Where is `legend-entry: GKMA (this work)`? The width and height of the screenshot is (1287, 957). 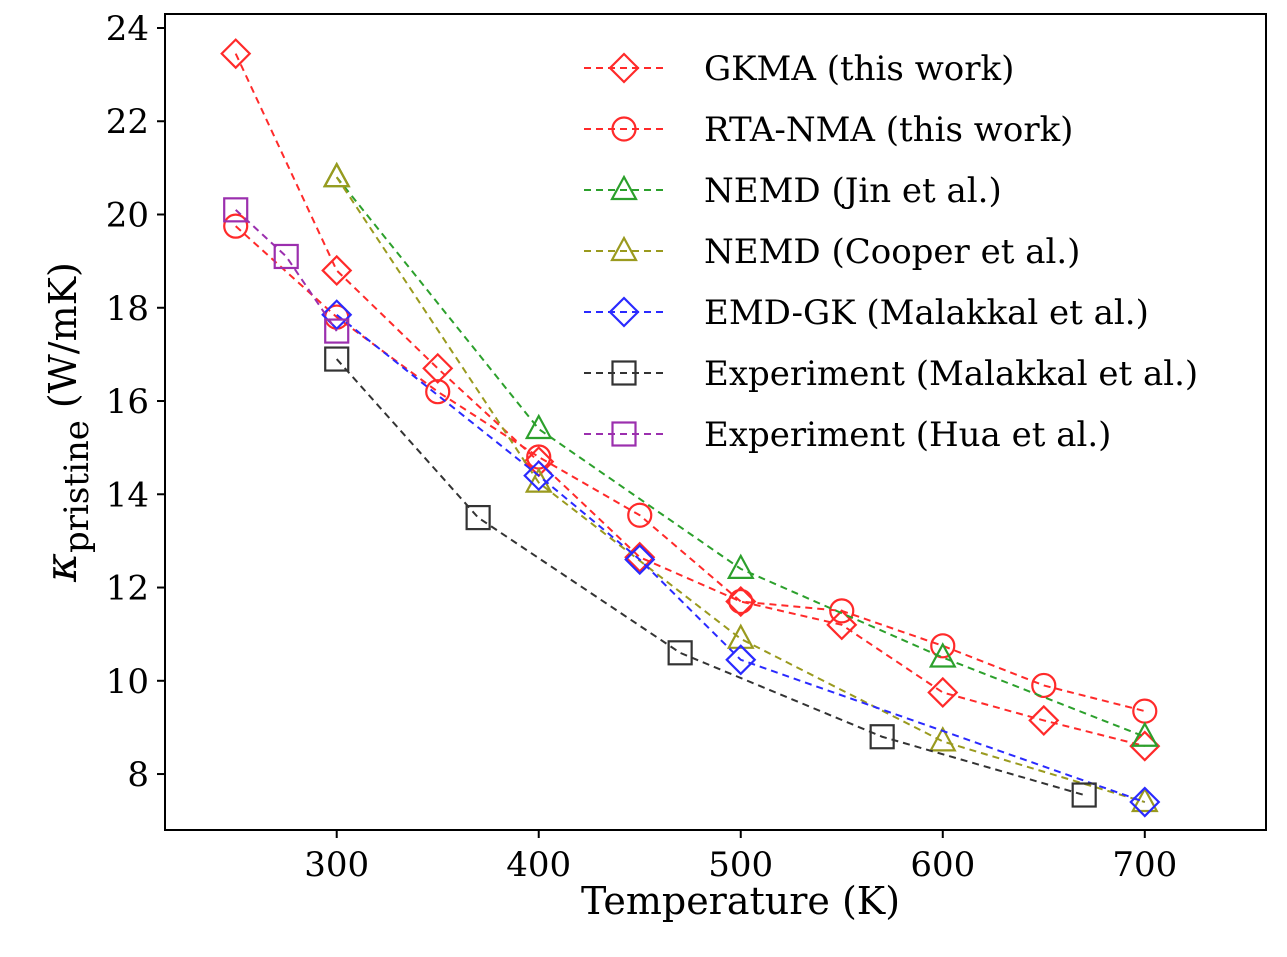
legend-entry: GKMA (this work) is located at coordinates (799, 69).